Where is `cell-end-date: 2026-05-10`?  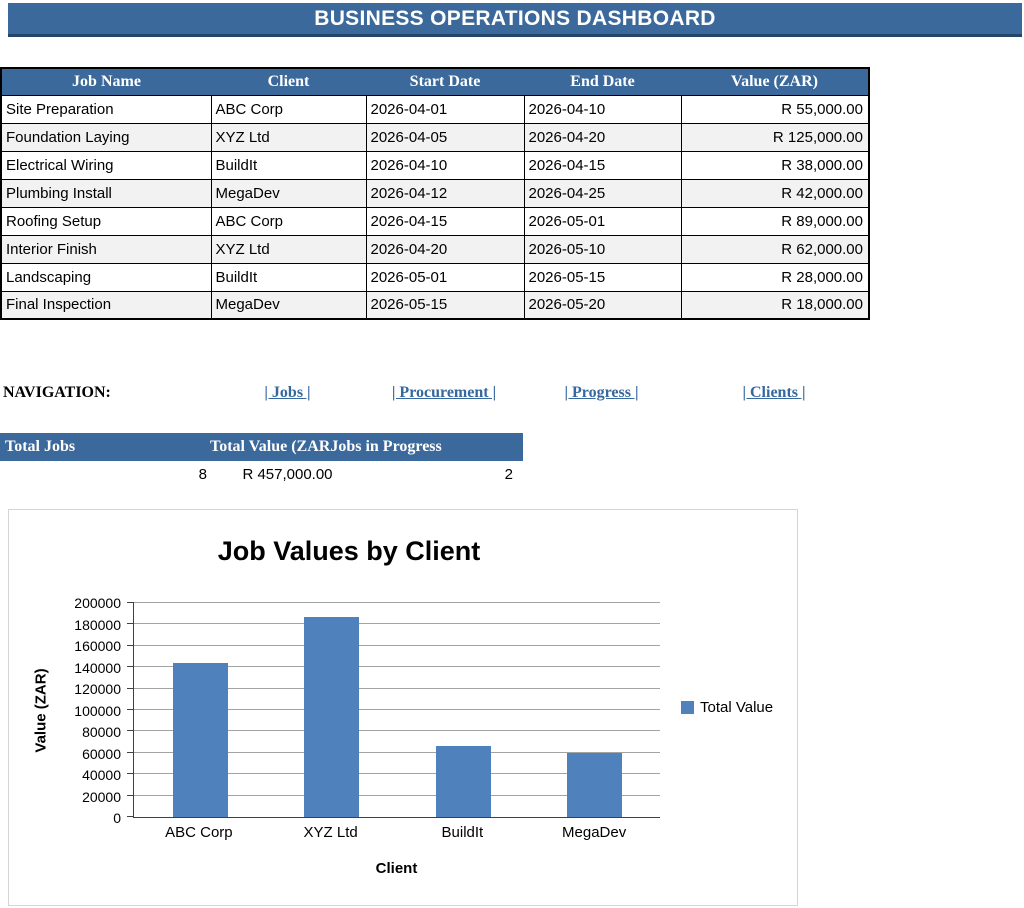 cell-end-date: 2026-05-10 is located at coordinates (602, 249).